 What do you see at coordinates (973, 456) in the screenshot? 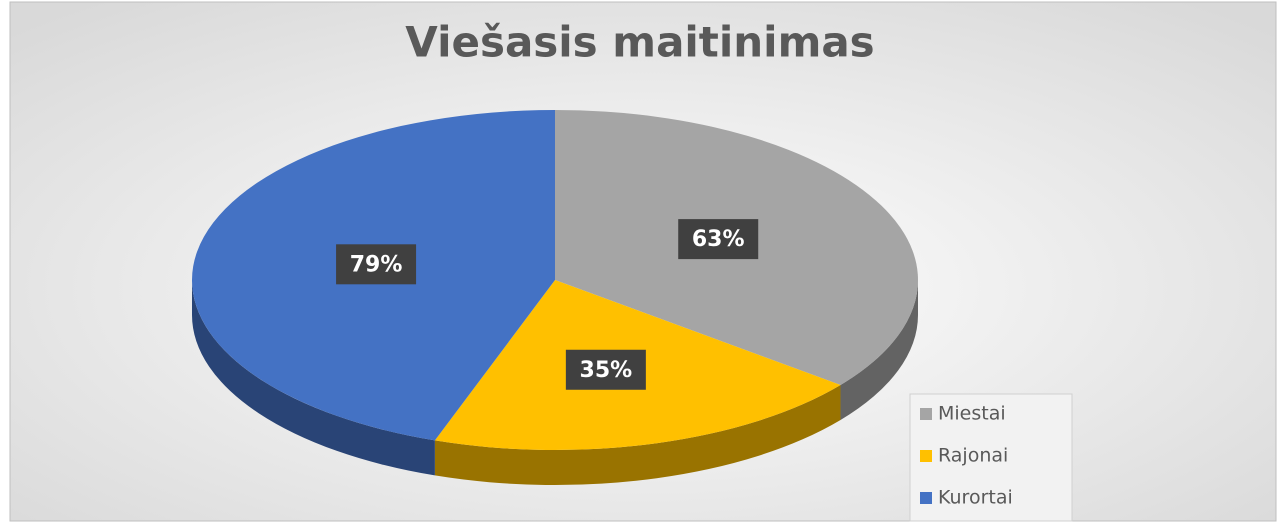
I see `legend-label: Rajonai` at bounding box center [973, 456].